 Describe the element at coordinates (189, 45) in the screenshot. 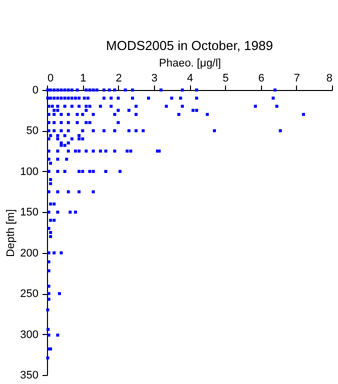

I see `chart-title: MODS2005 in October, 1989` at that location.